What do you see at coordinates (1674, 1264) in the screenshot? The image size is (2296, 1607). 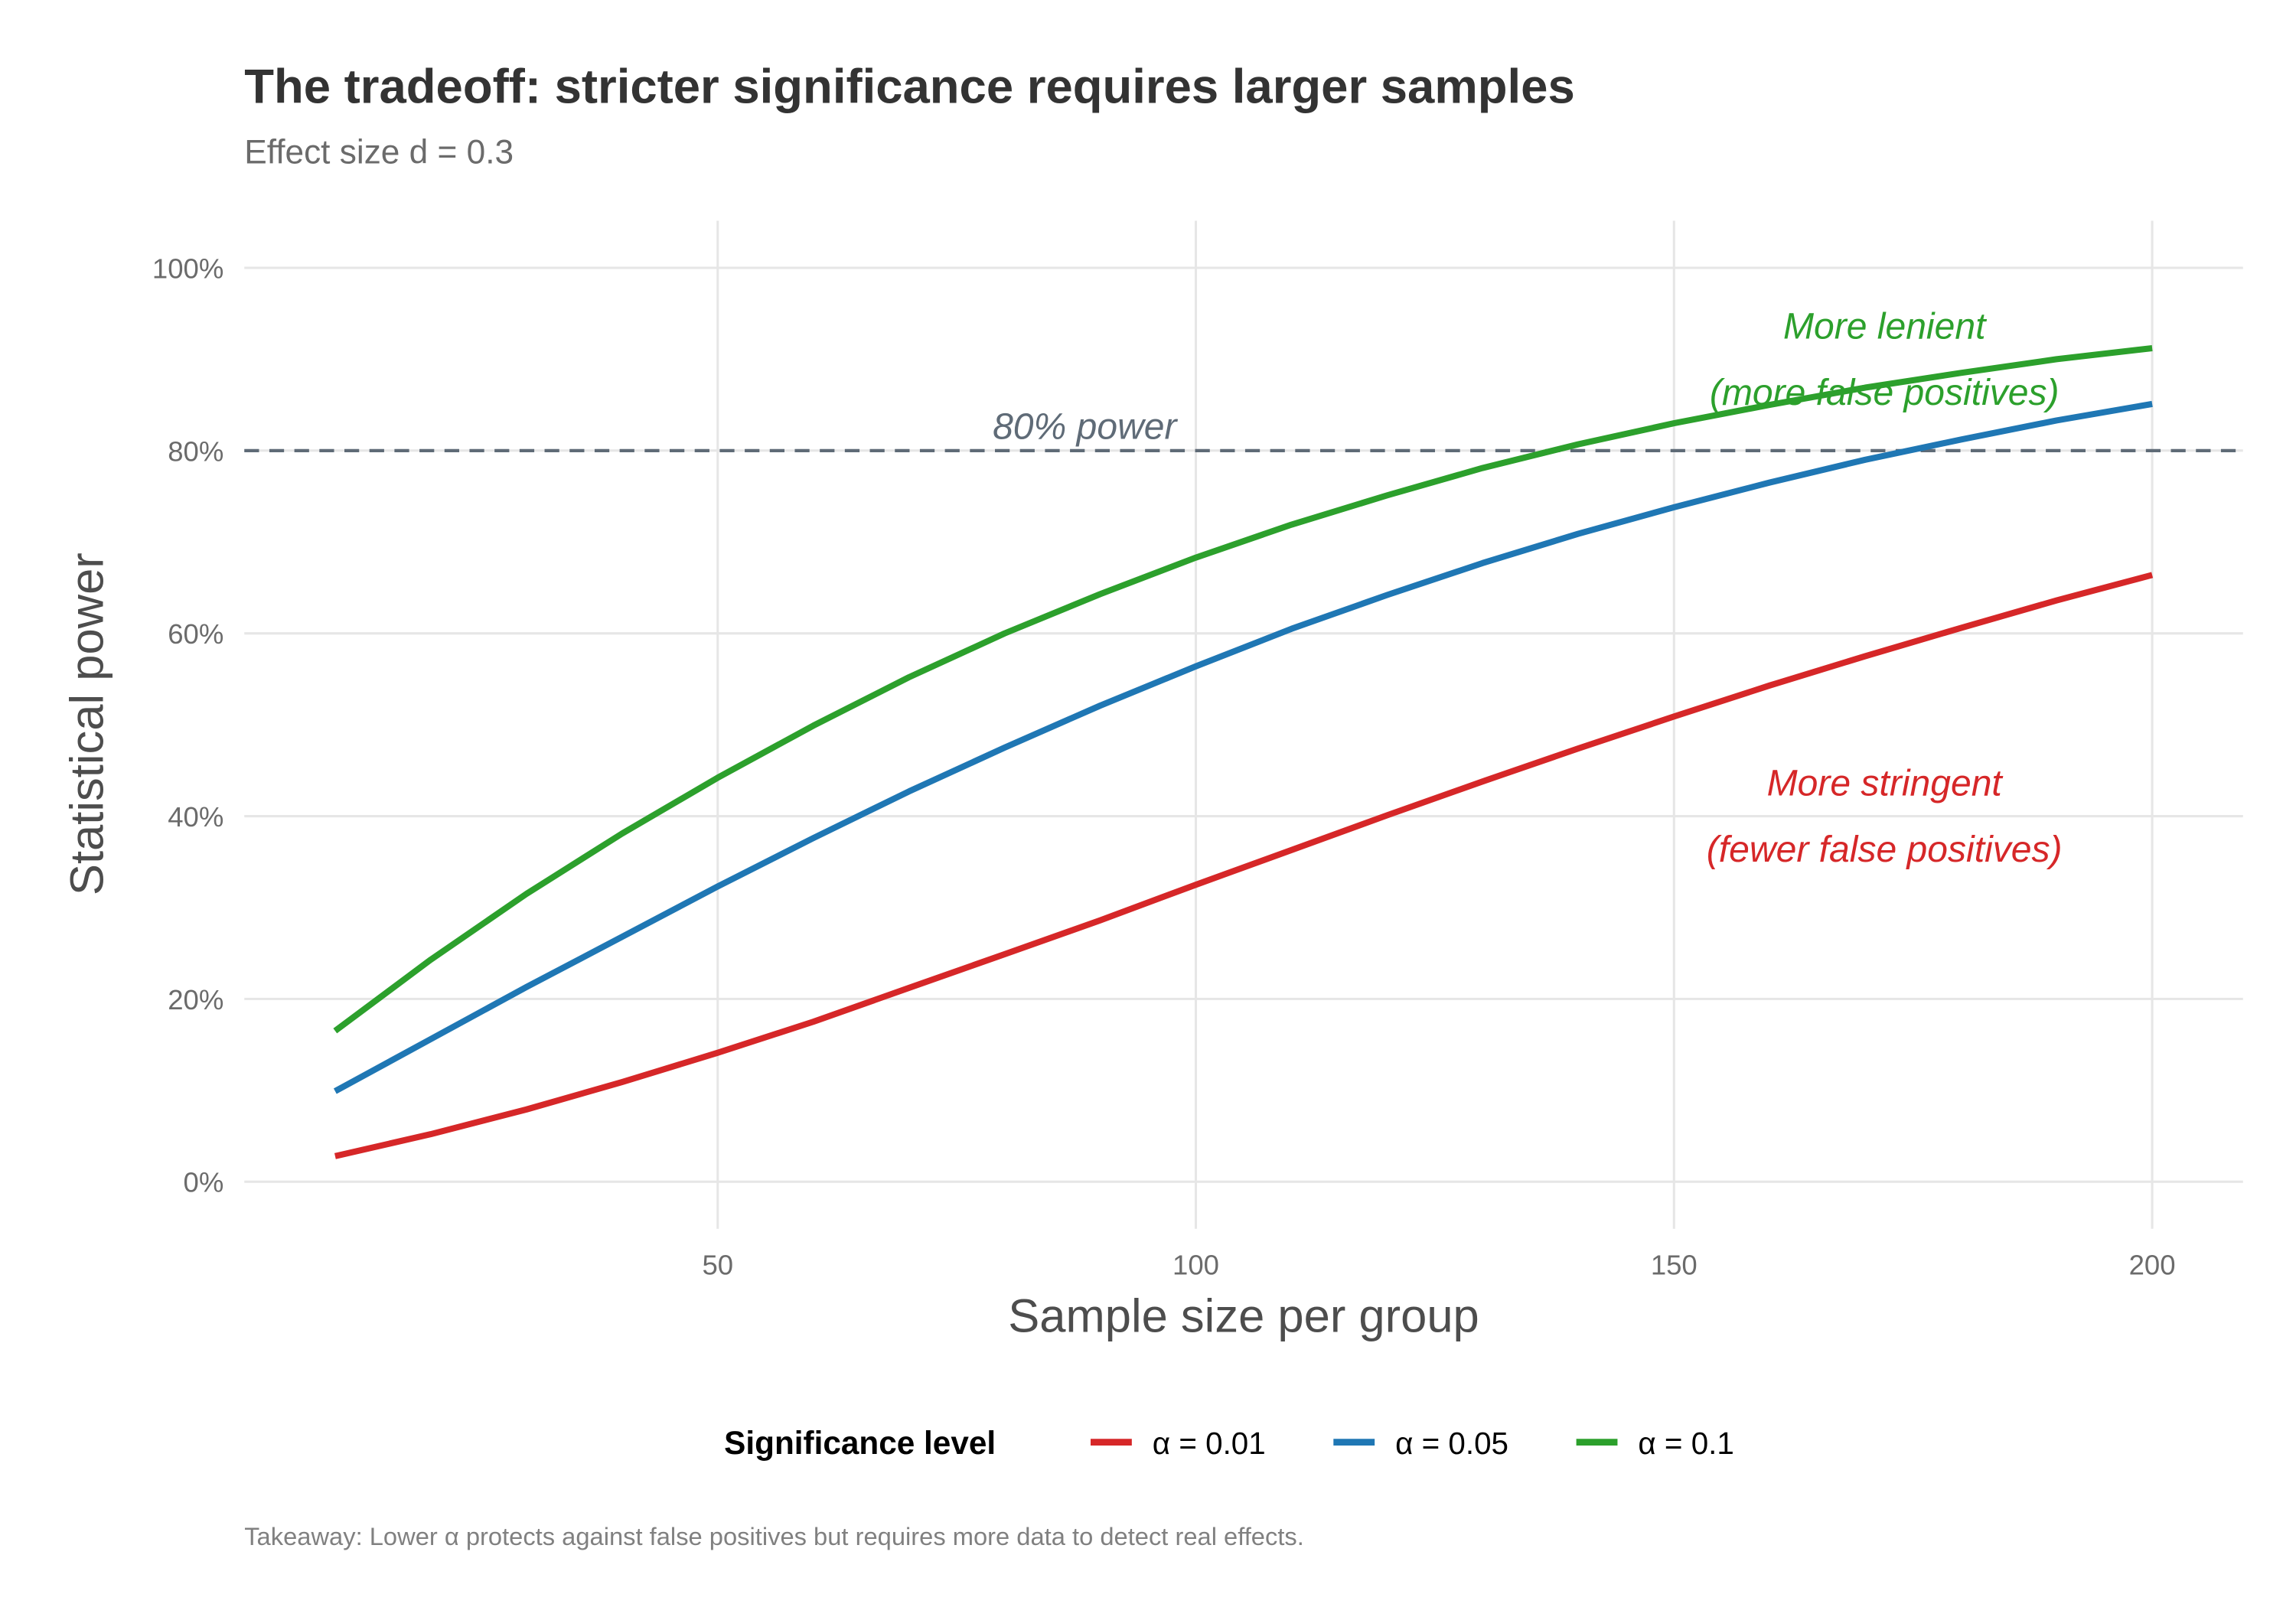 I see `x-tick-label: 150` at bounding box center [1674, 1264].